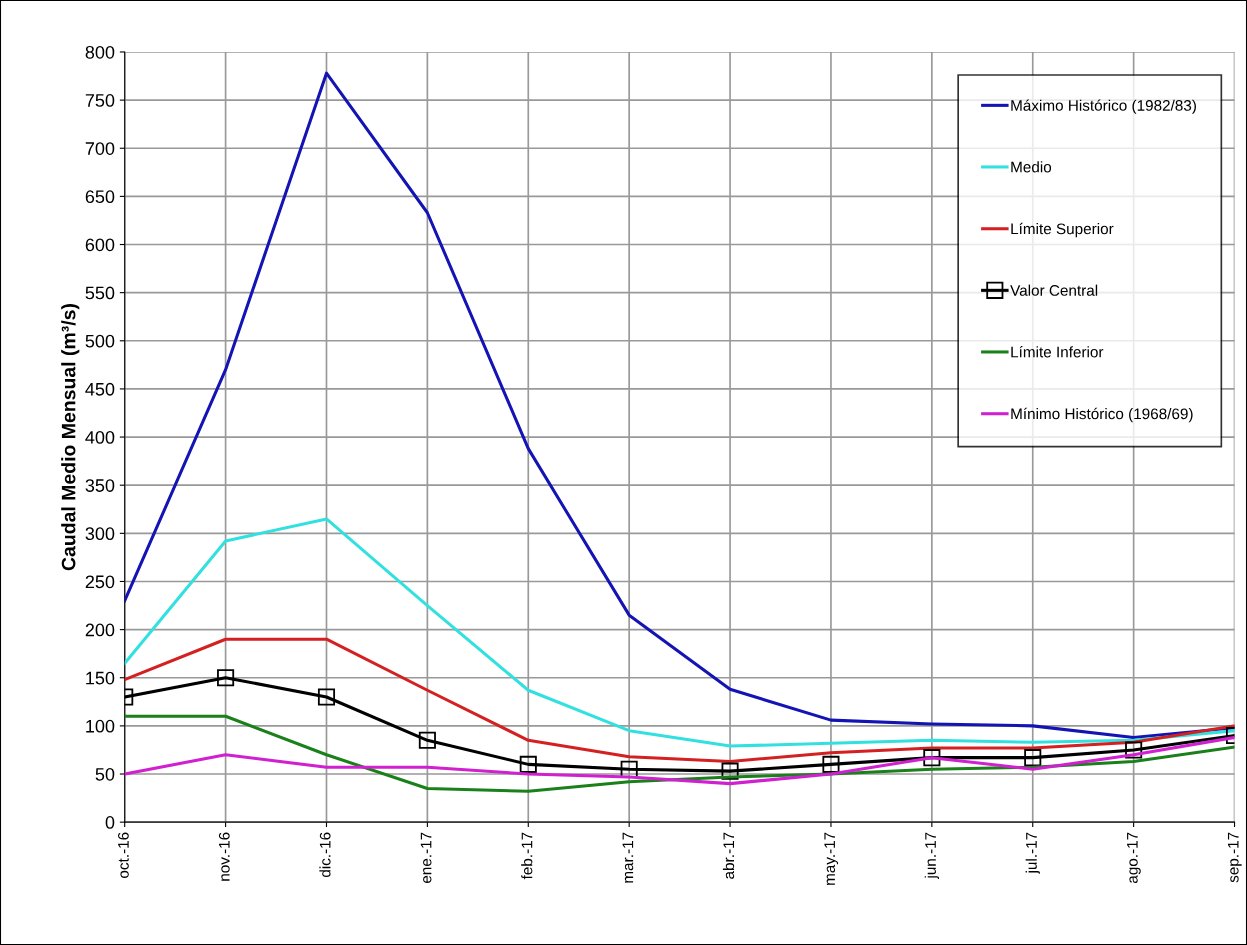 This screenshot has width=1247, height=945. What do you see at coordinates (100, 148) in the screenshot?
I see `y-tick-label: 700` at bounding box center [100, 148].